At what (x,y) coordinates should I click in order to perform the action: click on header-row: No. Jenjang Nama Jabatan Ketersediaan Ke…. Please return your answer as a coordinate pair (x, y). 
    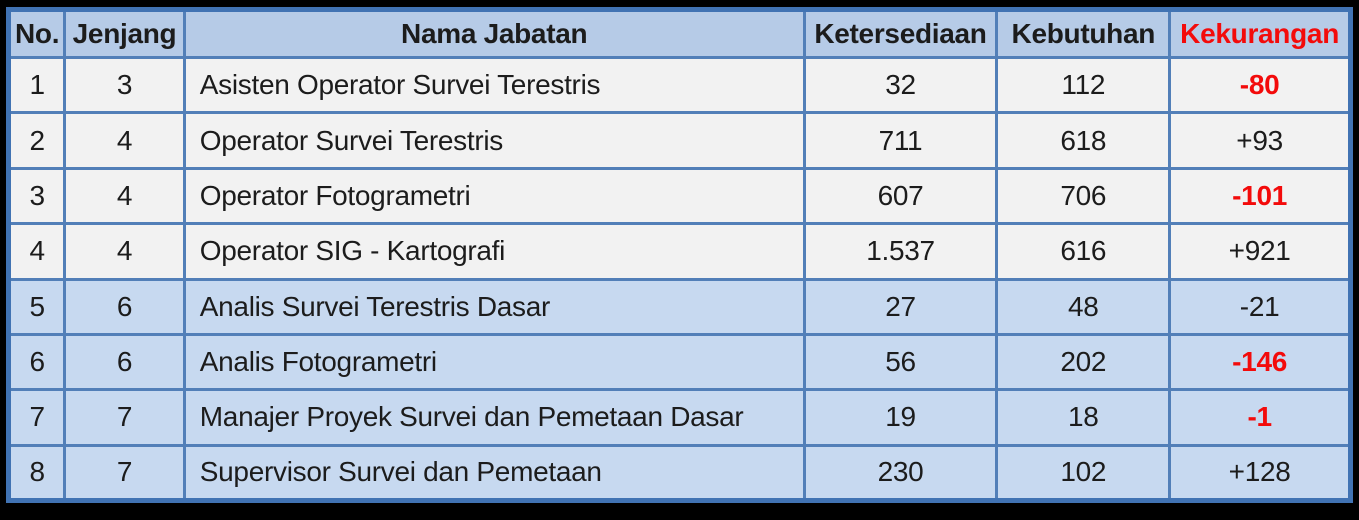
    Looking at the image, I should click on (679, 33).